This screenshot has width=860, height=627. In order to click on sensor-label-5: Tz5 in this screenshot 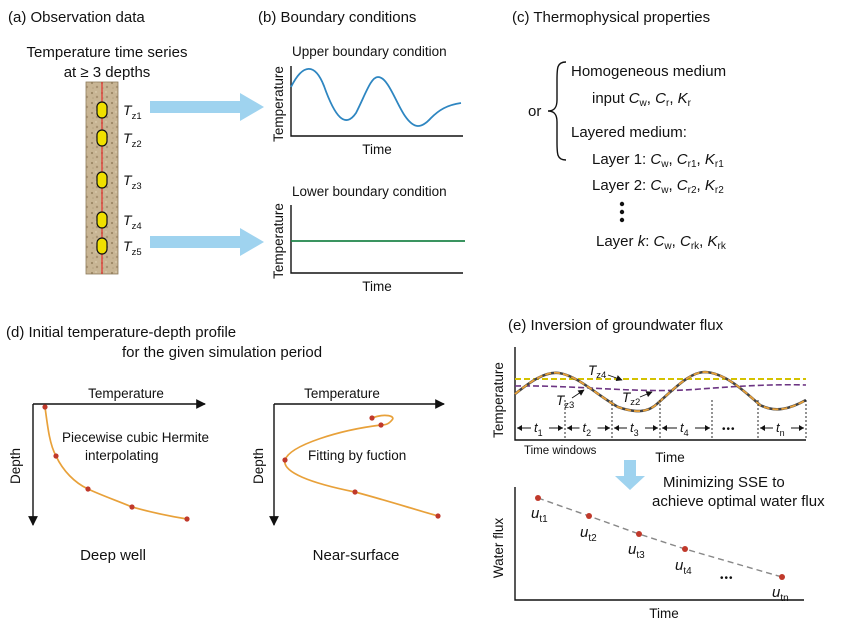, I will do `click(132, 248)`.